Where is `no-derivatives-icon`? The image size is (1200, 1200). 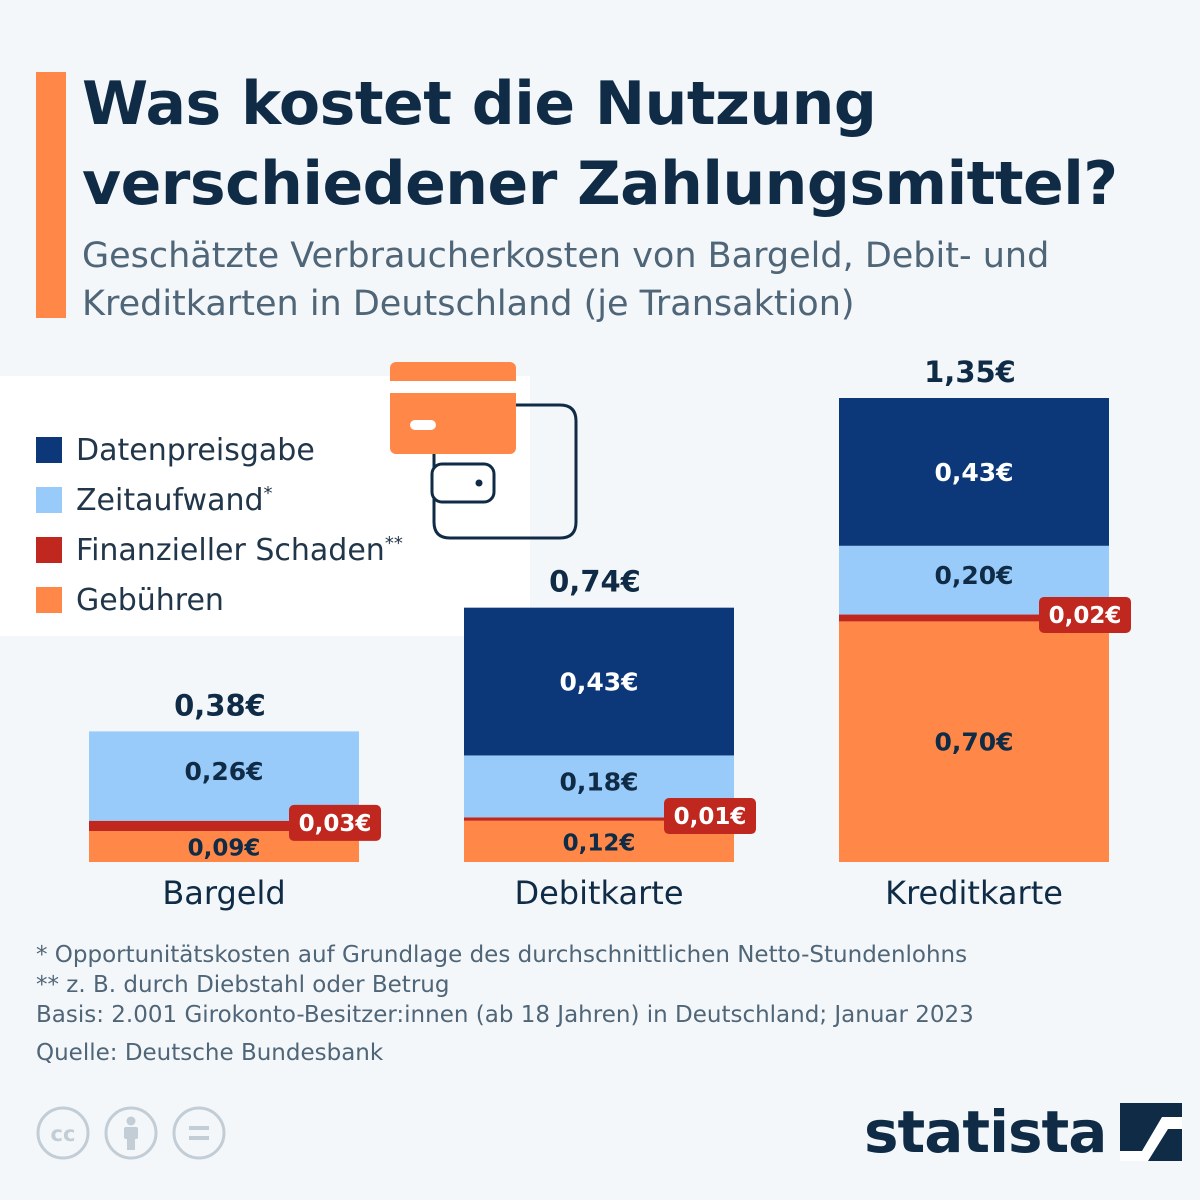
no-derivatives-icon is located at coordinates (199, 1133).